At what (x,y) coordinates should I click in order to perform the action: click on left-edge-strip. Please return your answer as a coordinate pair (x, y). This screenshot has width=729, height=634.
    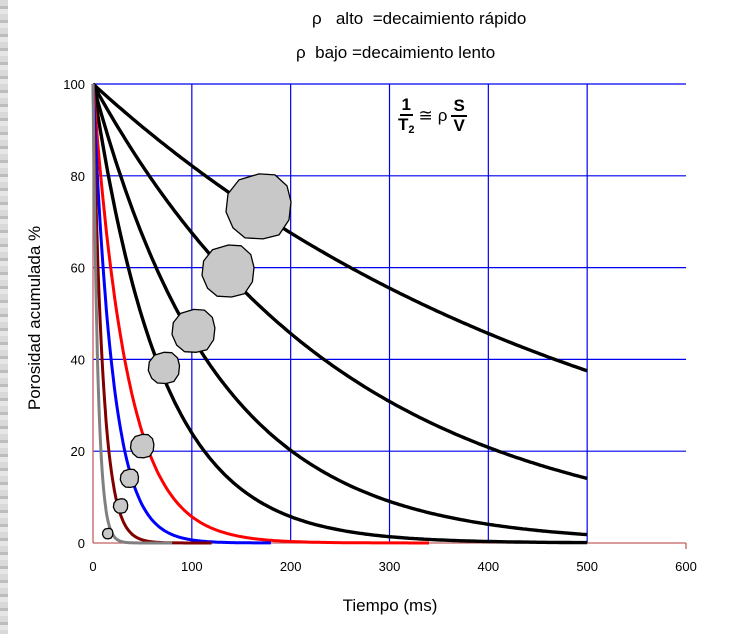
    Looking at the image, I should click on (4, 317).